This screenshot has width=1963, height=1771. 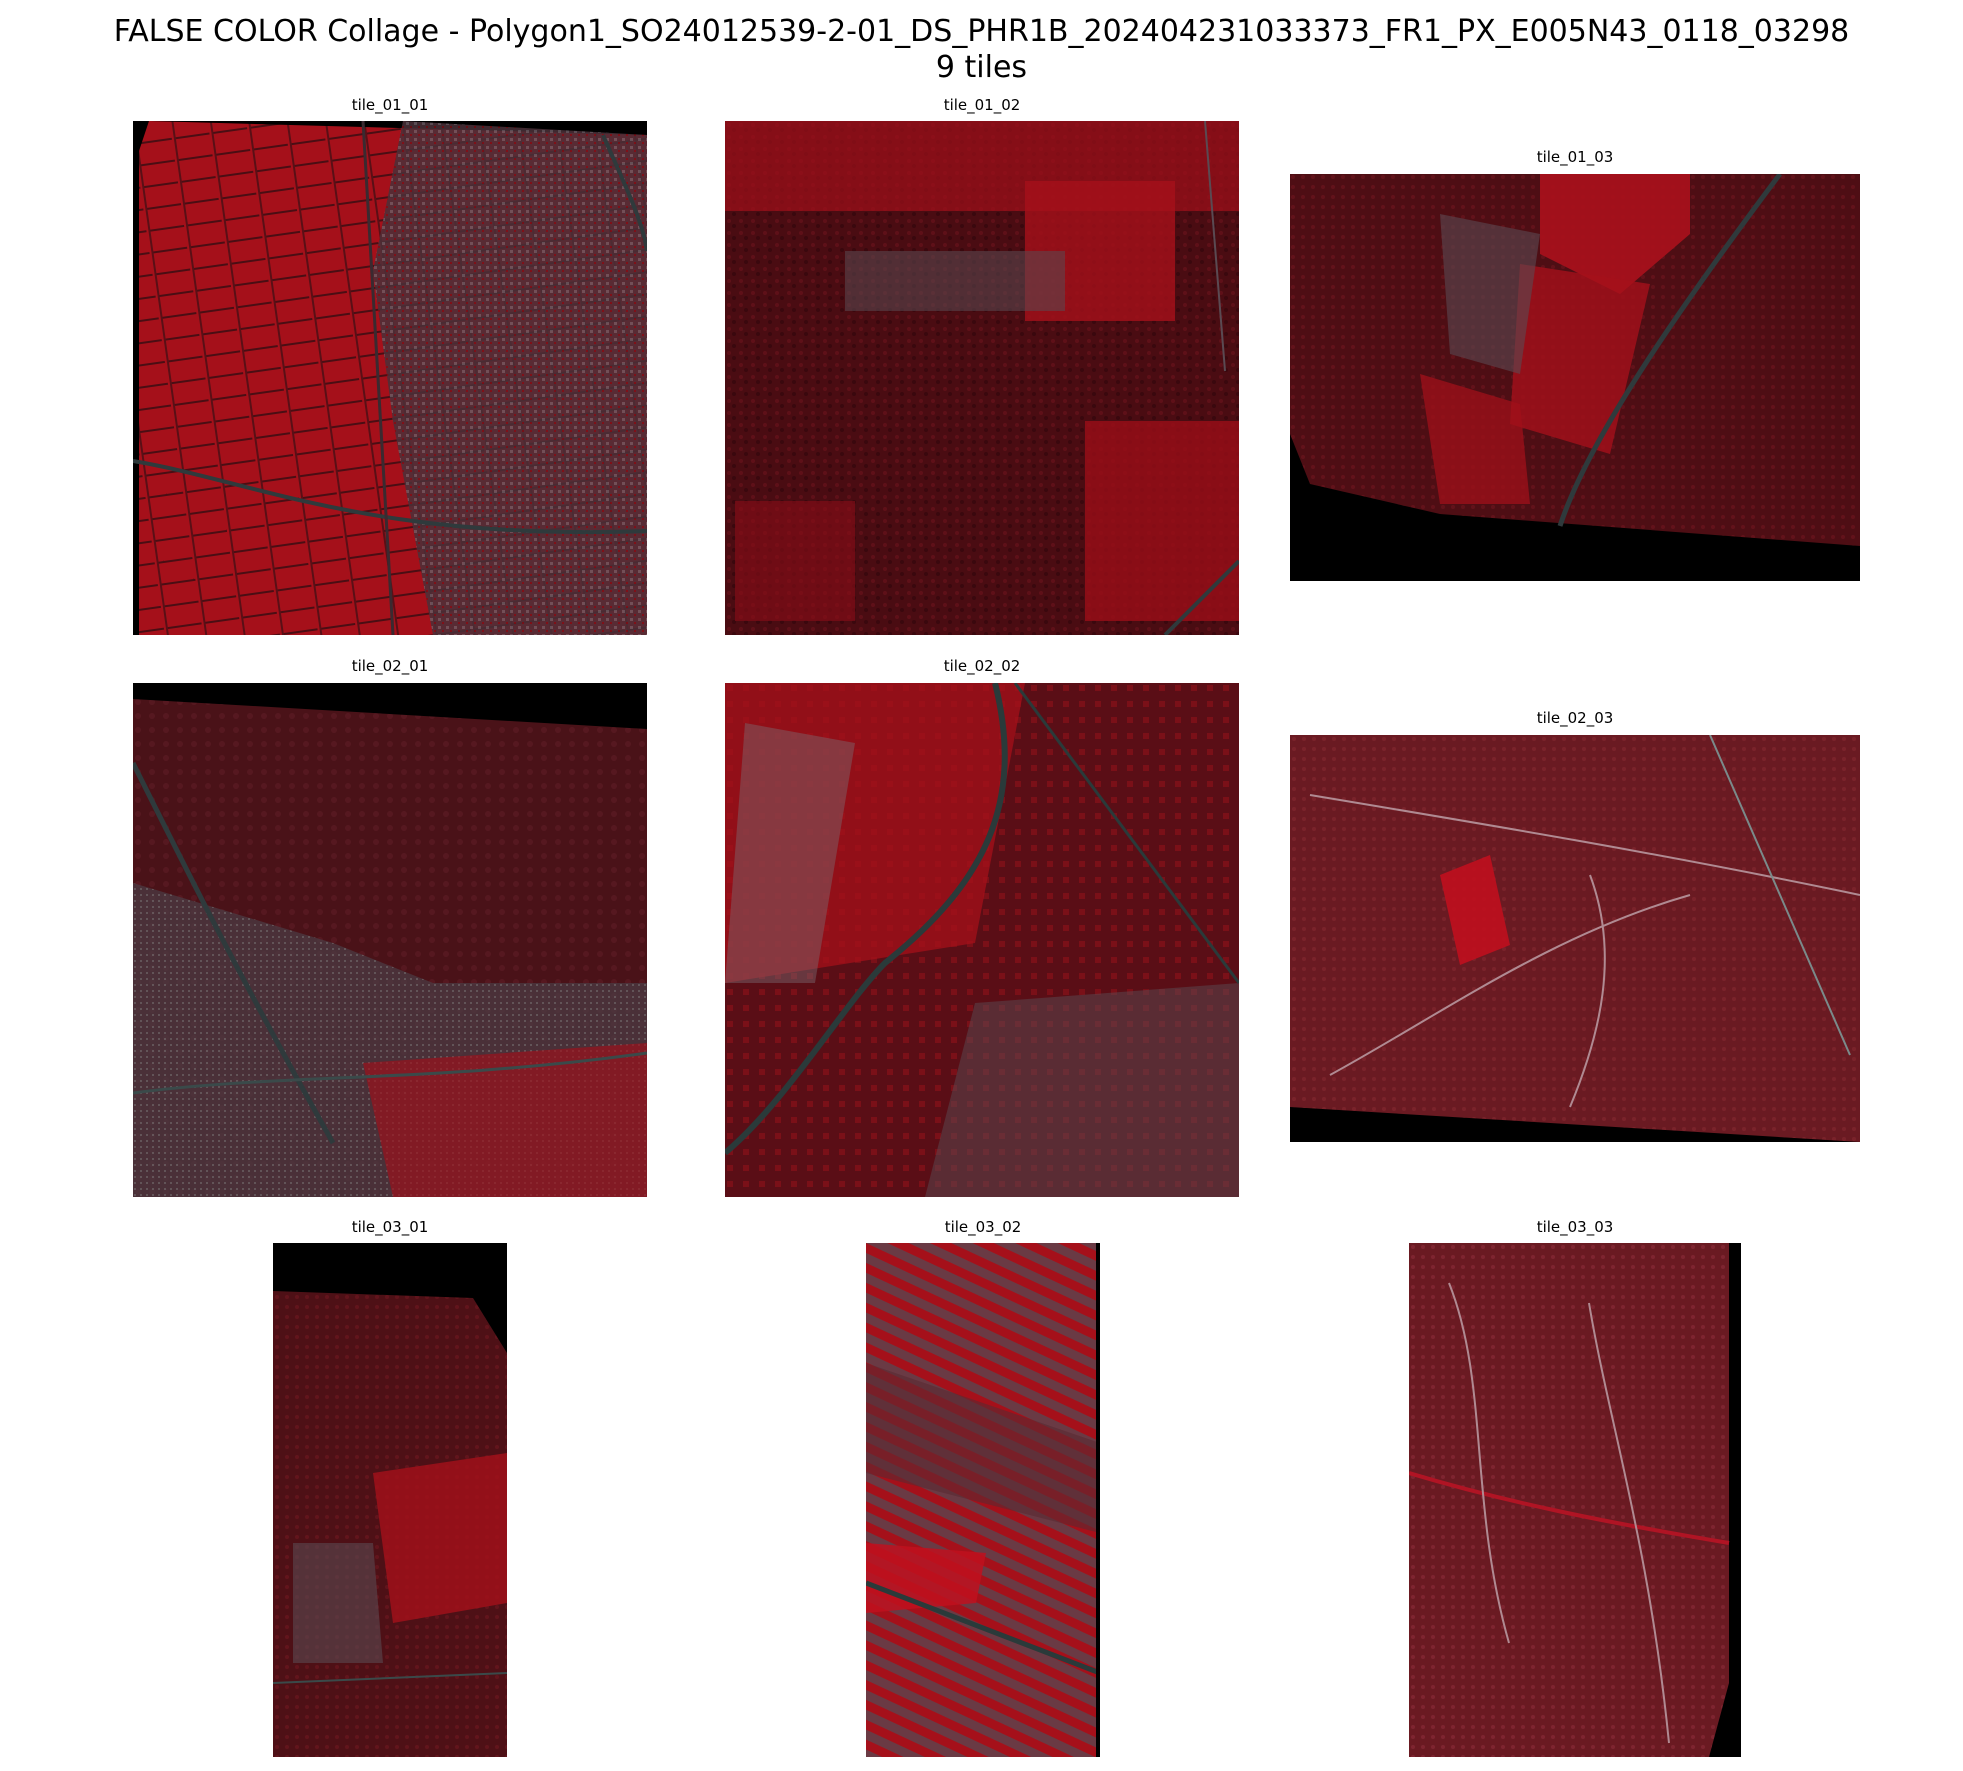 What do you see at coordinates (390, 1227) in the screenshot?
I see `tile-label: tile_03_01` at bounding box center [390, 1227].